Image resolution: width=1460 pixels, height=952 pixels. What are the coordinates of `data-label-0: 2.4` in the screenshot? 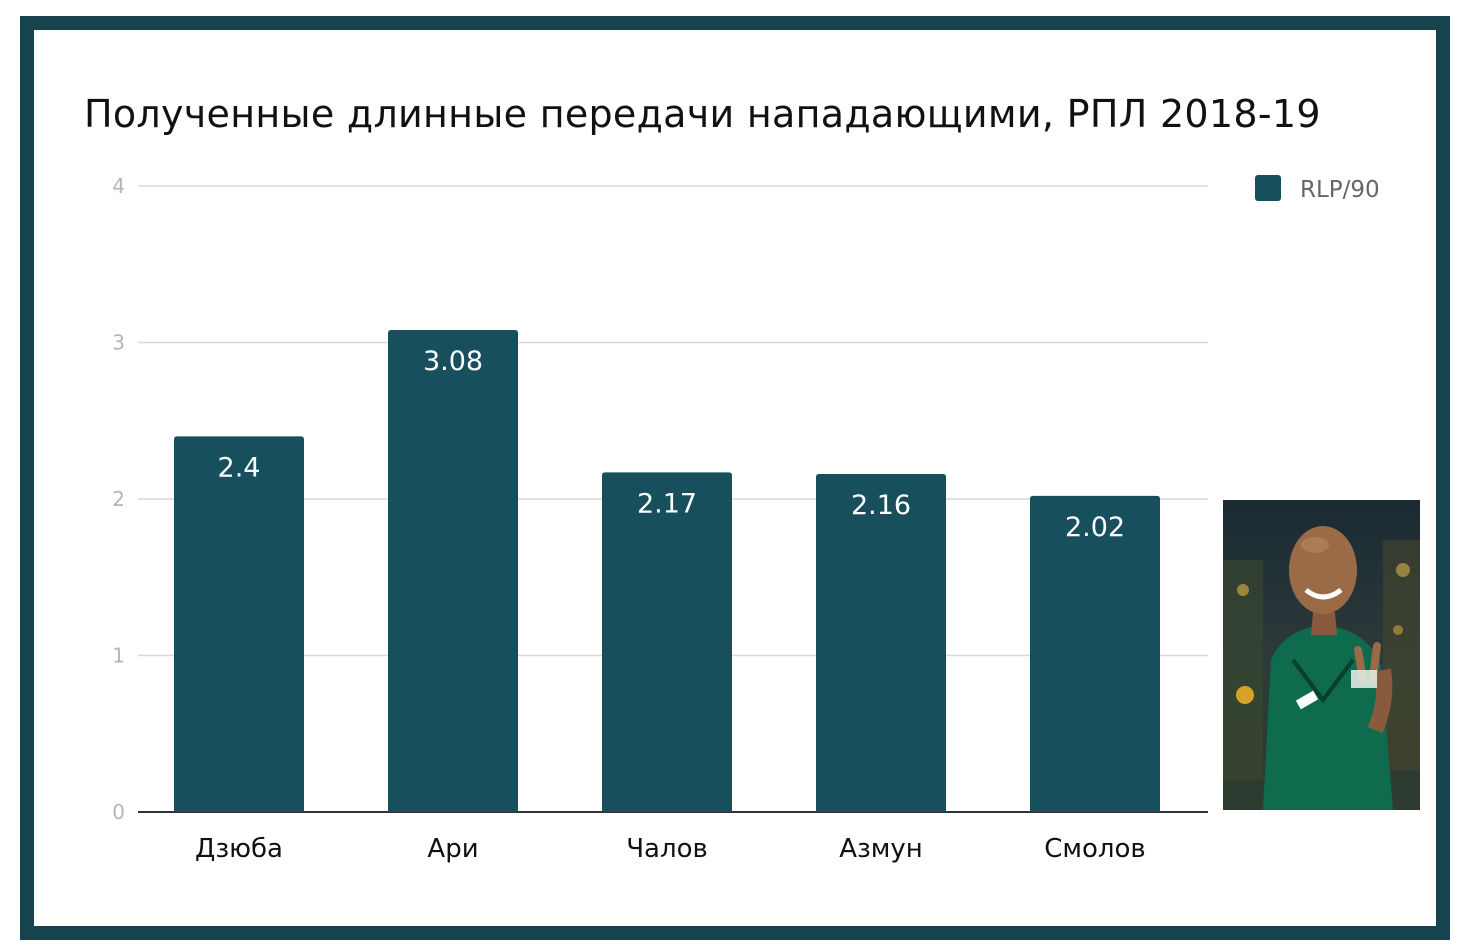 It's located at (239, 467).